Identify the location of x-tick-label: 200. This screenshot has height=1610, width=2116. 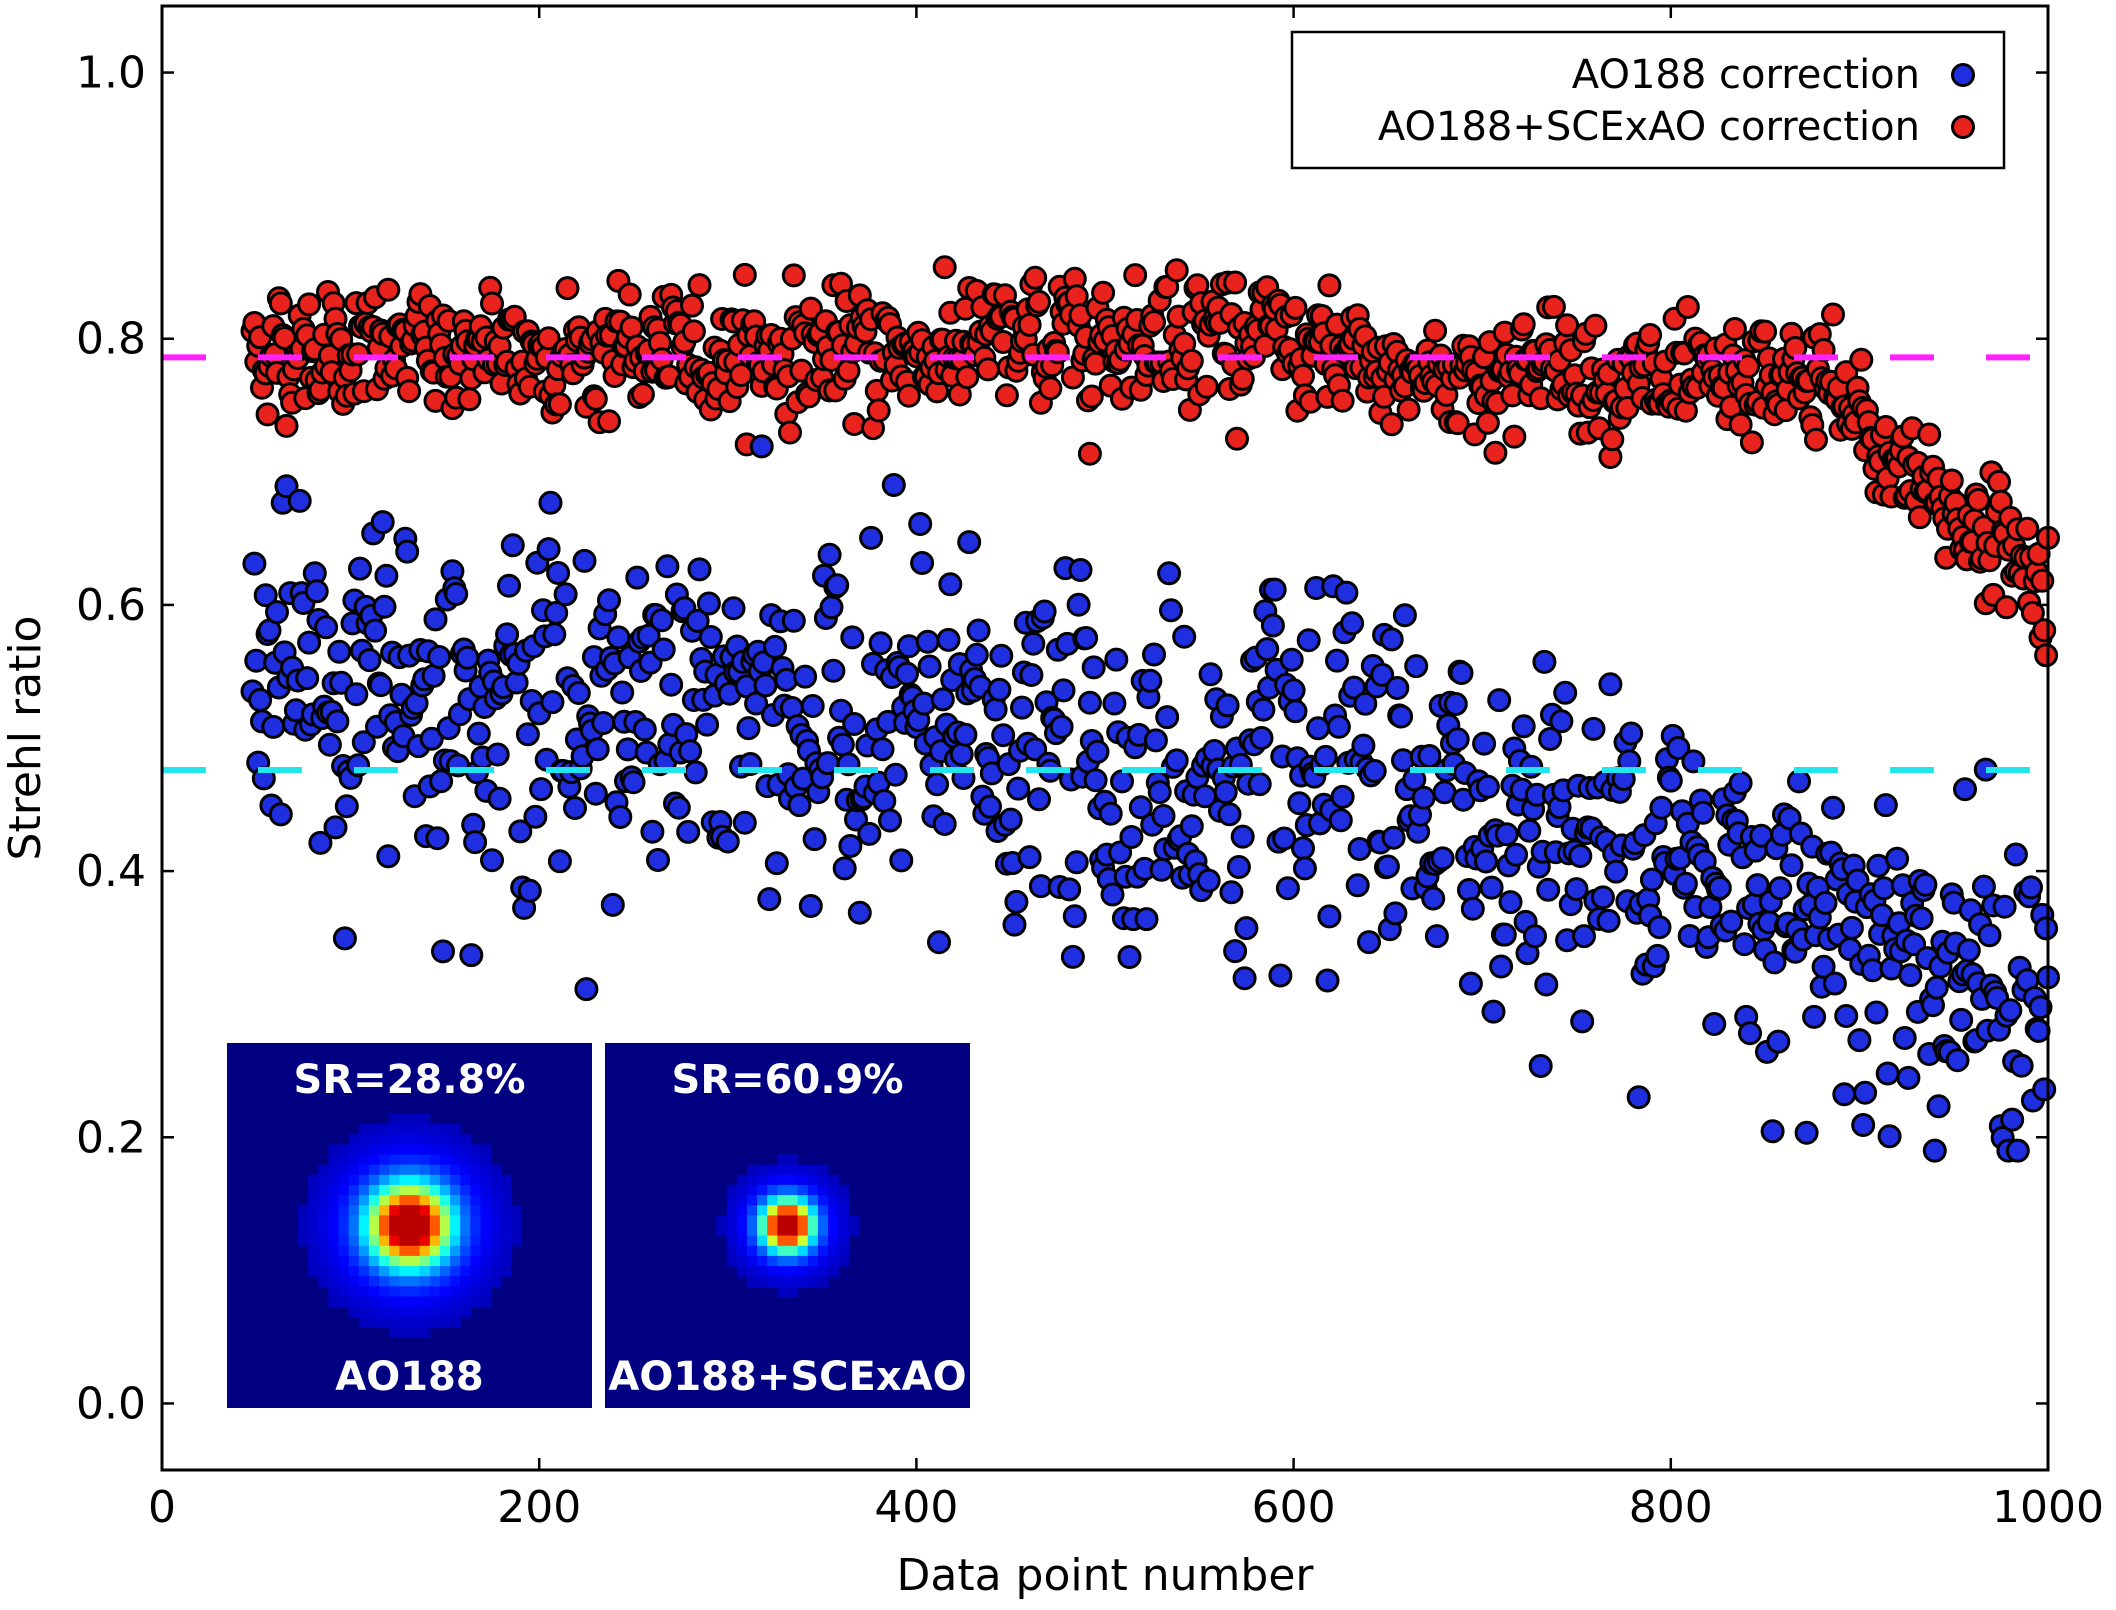
(539, 1507).